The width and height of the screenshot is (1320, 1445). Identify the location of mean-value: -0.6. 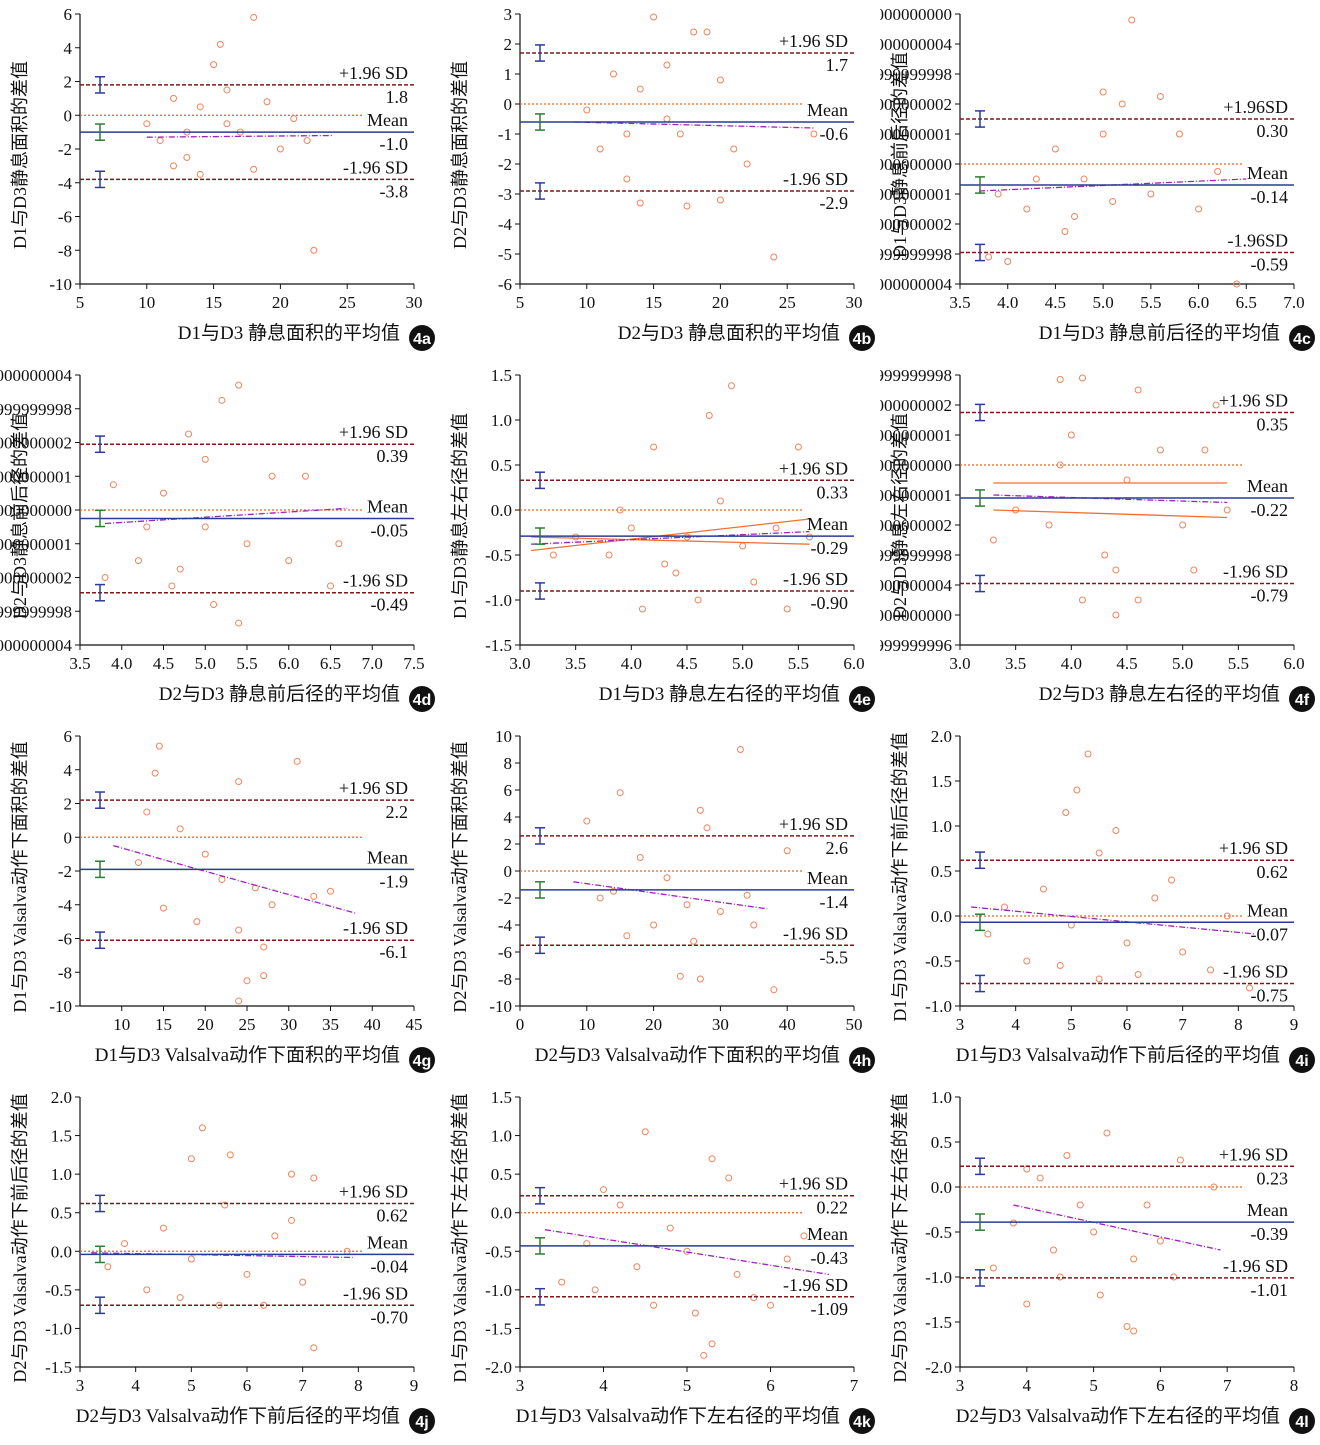
(834, 134).